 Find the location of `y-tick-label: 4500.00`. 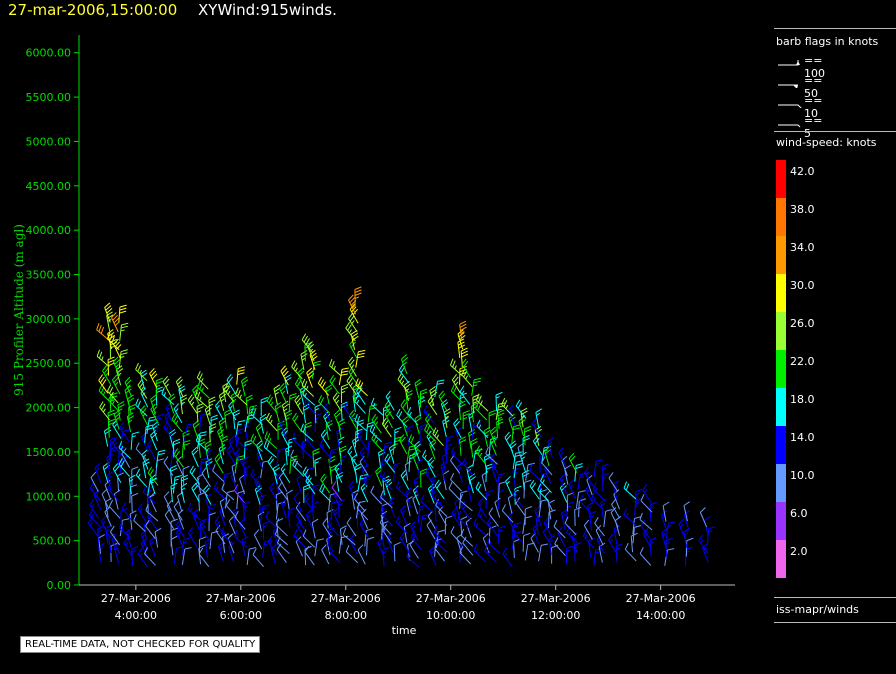

y-tick-label: 4500.00 is located at coordinates (49, 186).